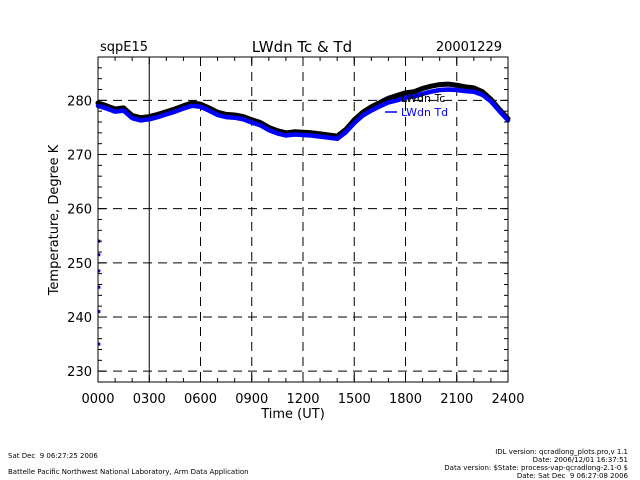  Describe the element at coordinates (79, 264) in the screenshot. I see `y-tick-label: 250` at that location.